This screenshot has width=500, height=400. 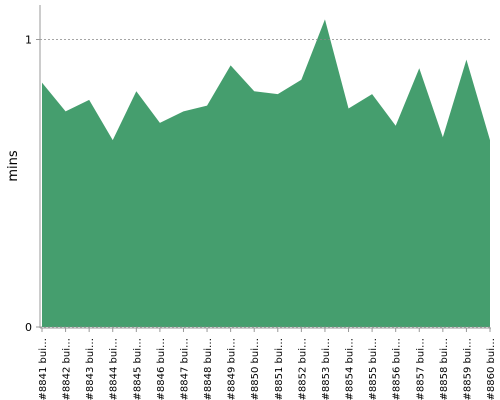 I want to click on y-axis-label: mins, so click(x=13, y=166).